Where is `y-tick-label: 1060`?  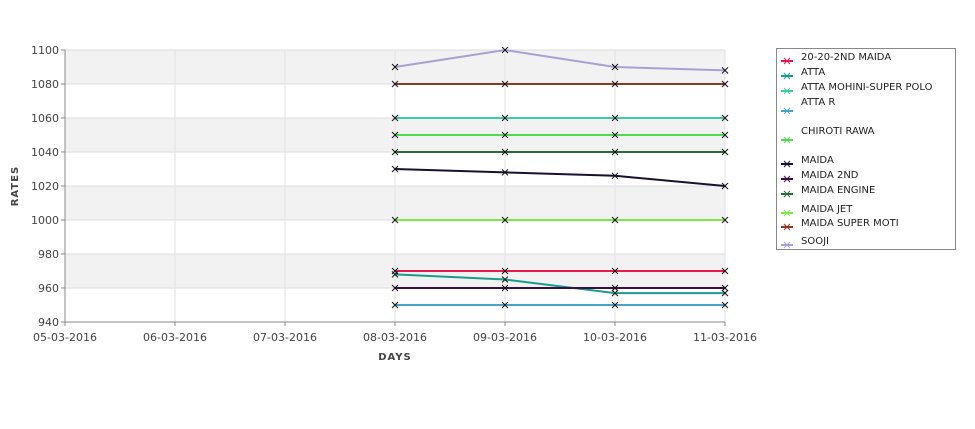
y-tick-label: 1060 is located at coordinates (45, 118).